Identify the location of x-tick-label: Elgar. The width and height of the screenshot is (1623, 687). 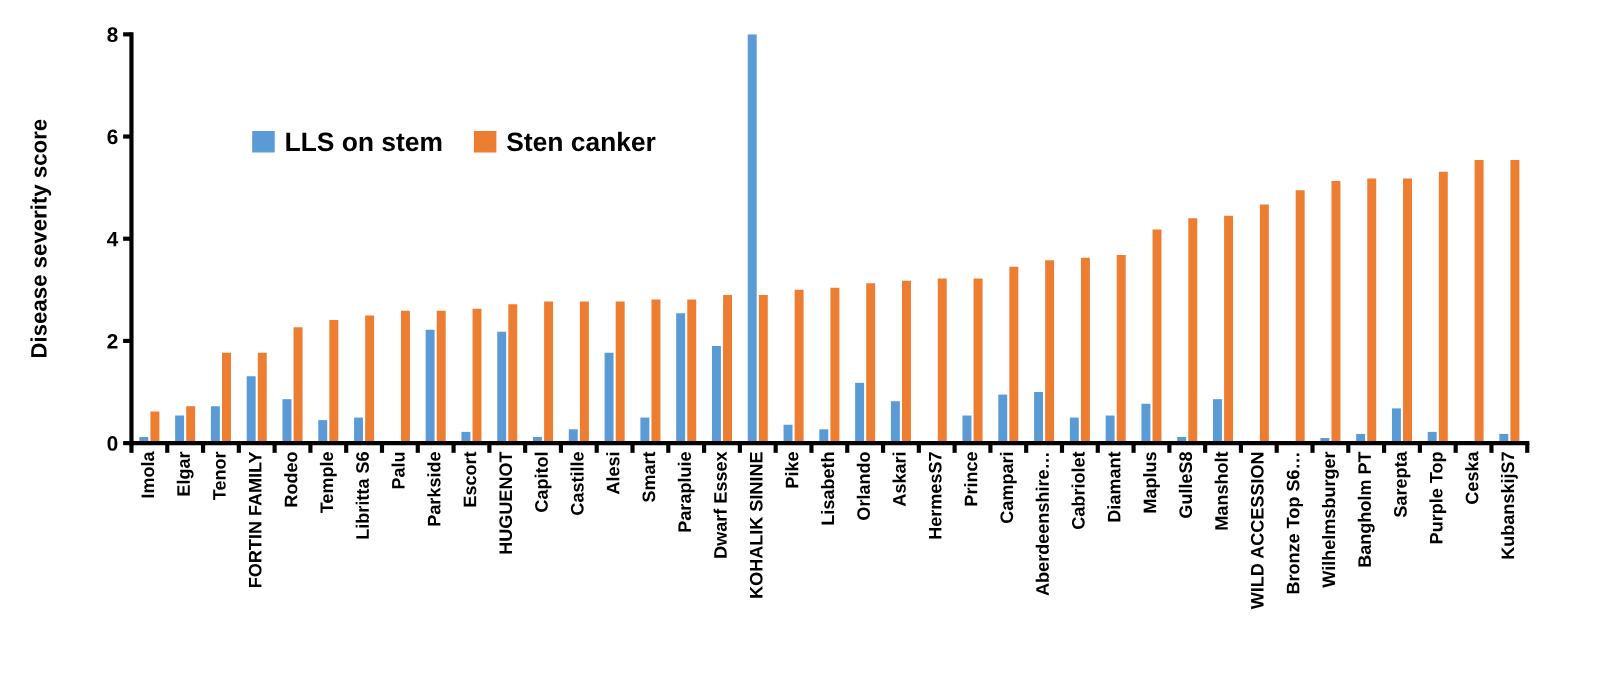
(185, 473).